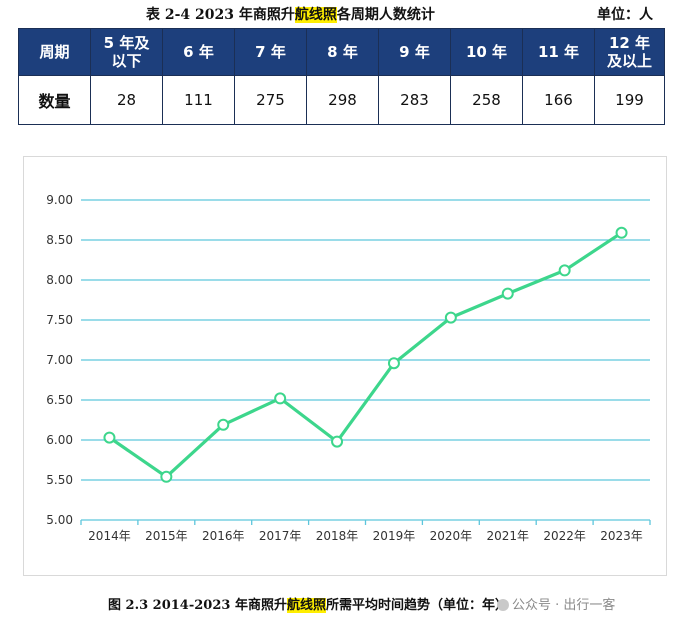 Image resolution: width=682 pixels, height=630 pixels. Describe the element at coordinates (59, 480) in the screenshot. I see `y-tick-label: 5.50` at that location.